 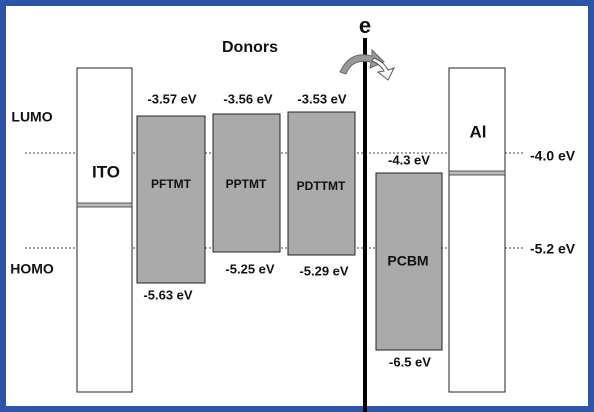 I want to click on al-work-function, so click(x=477, y=173).